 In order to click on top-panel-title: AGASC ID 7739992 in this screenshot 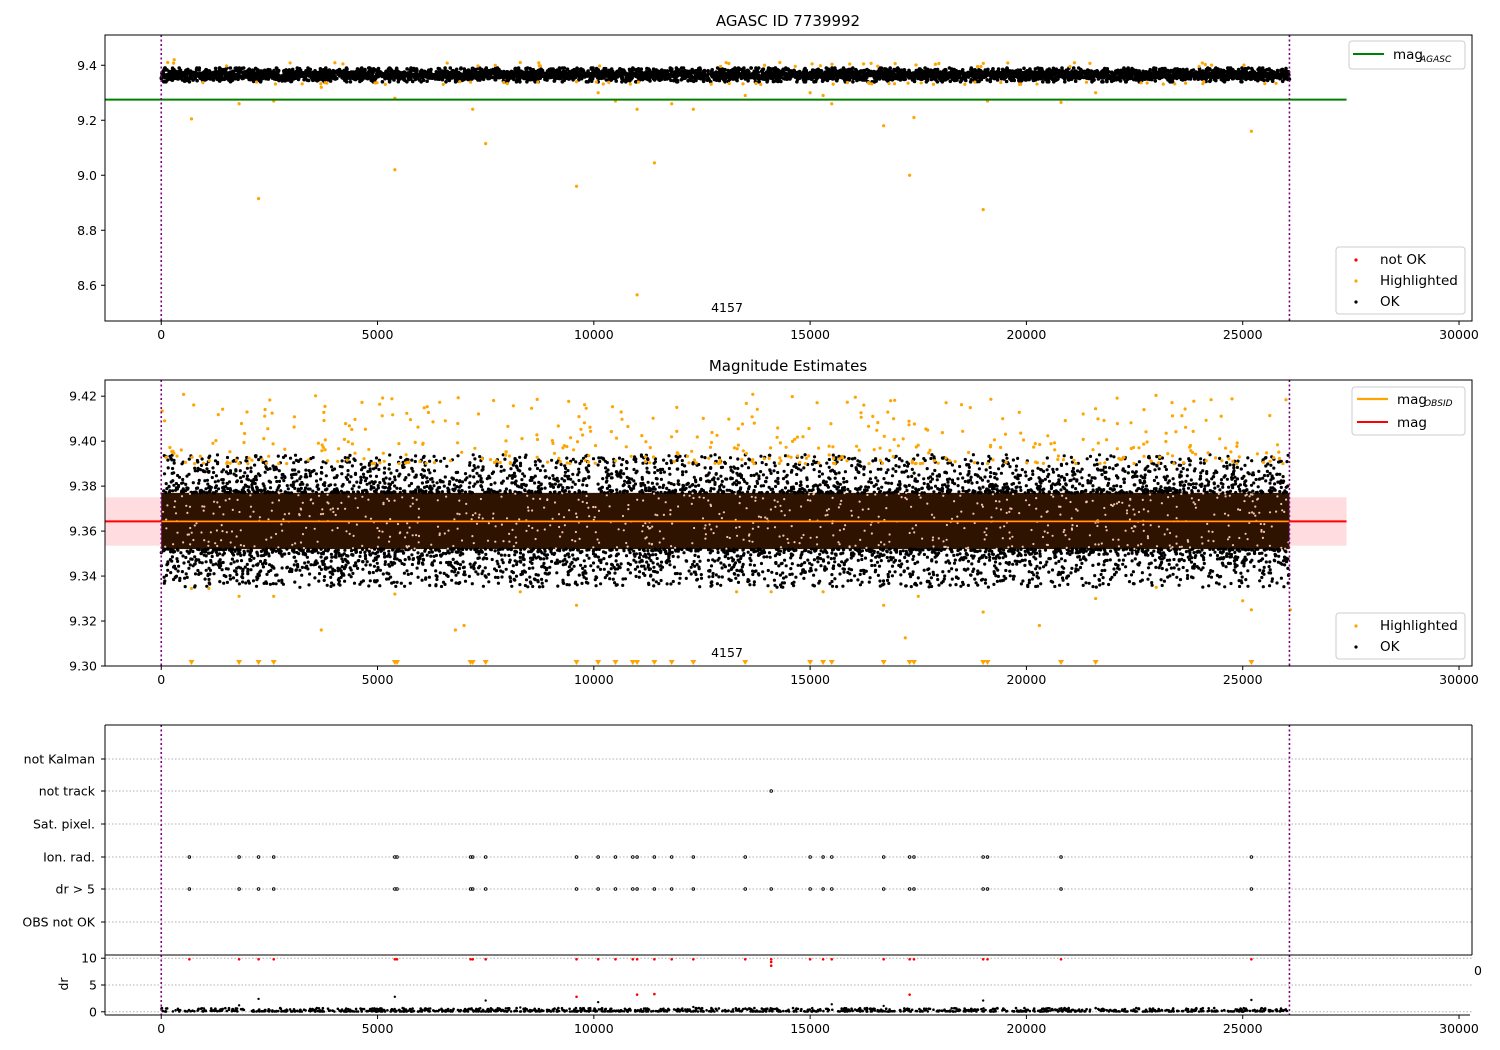, I will do `click(788, 21)`.